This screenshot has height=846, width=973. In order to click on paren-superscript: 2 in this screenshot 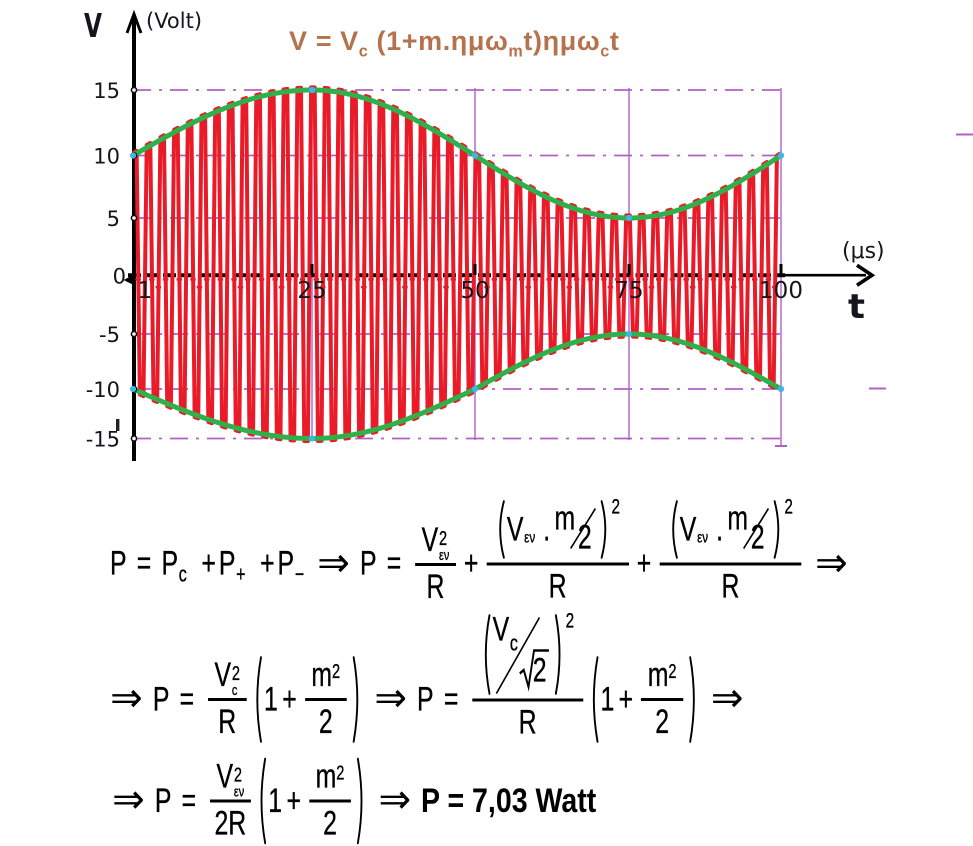, I will do `click(616, 507)`.